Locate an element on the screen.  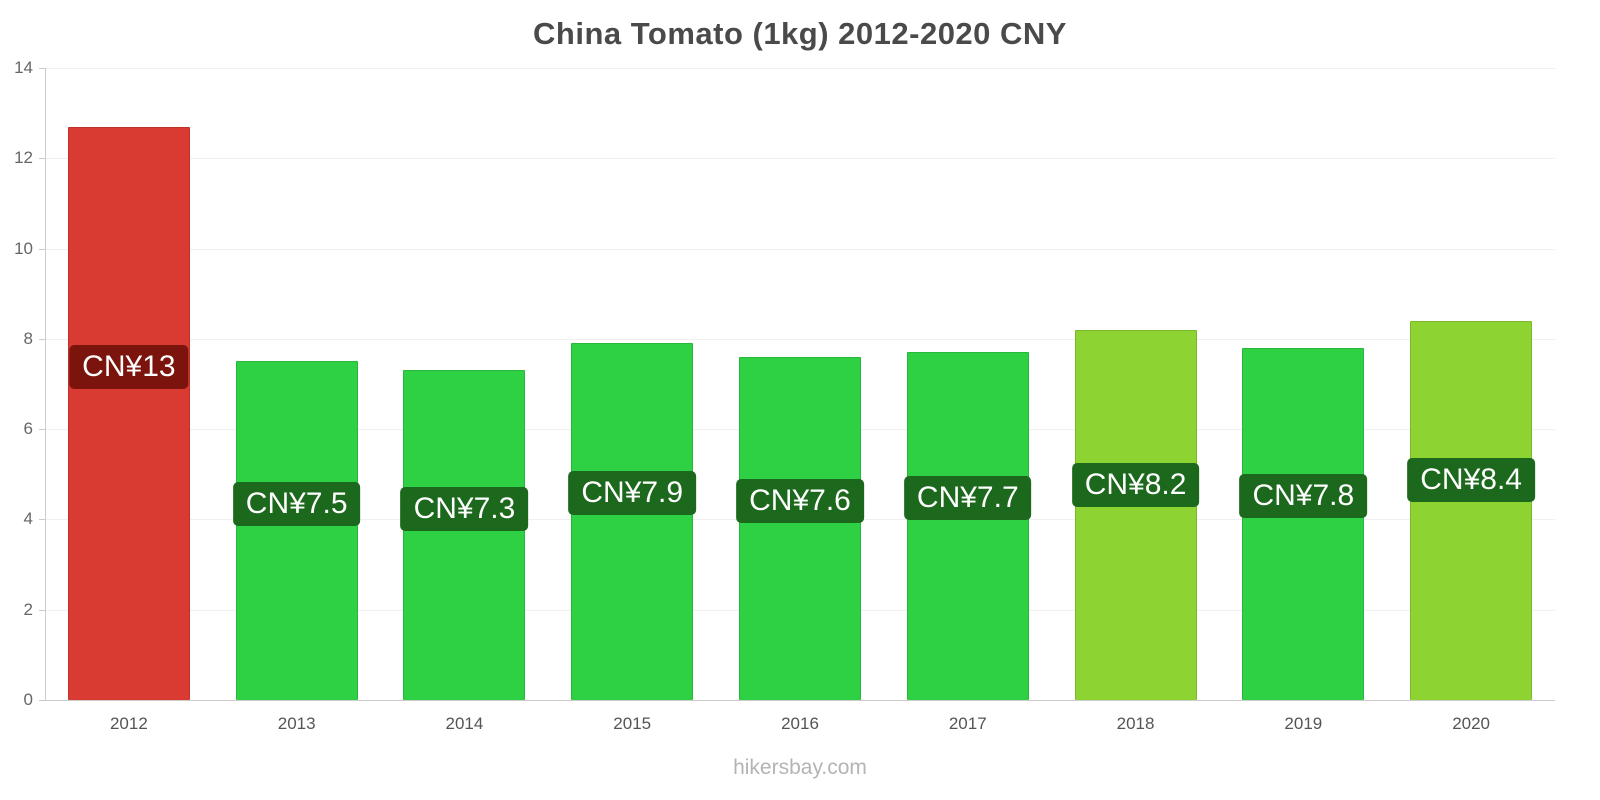
y-axis-tick-label: 6 is located at coordinates (28, 429).